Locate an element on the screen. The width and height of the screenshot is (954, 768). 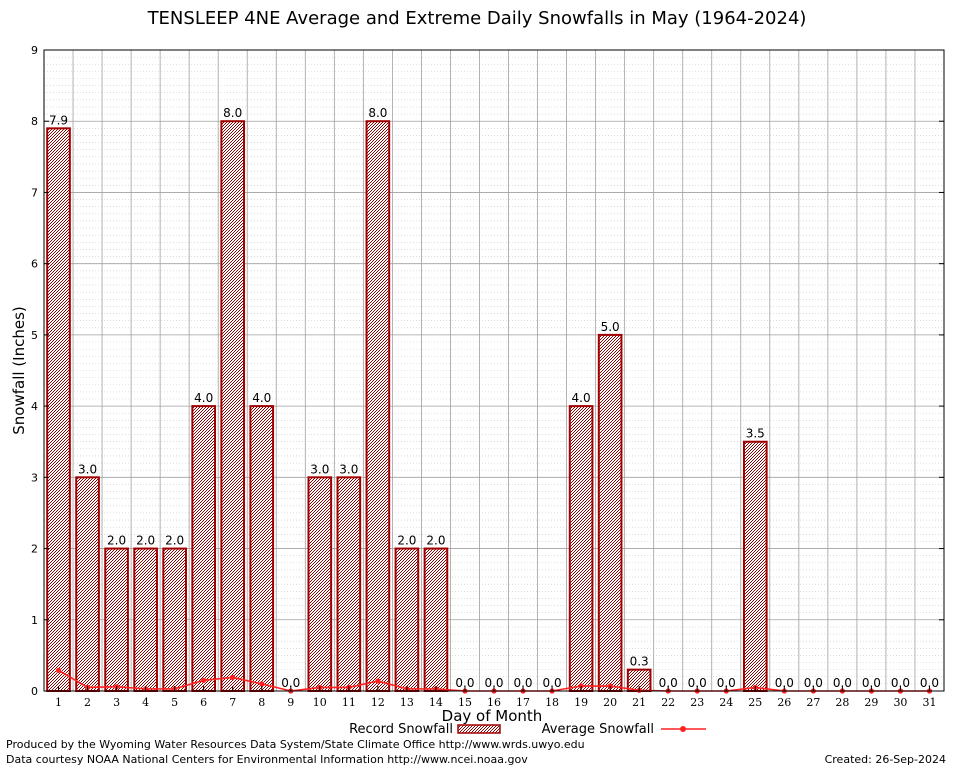
x-tick-label: 24 is located at coordinates (726, 702).